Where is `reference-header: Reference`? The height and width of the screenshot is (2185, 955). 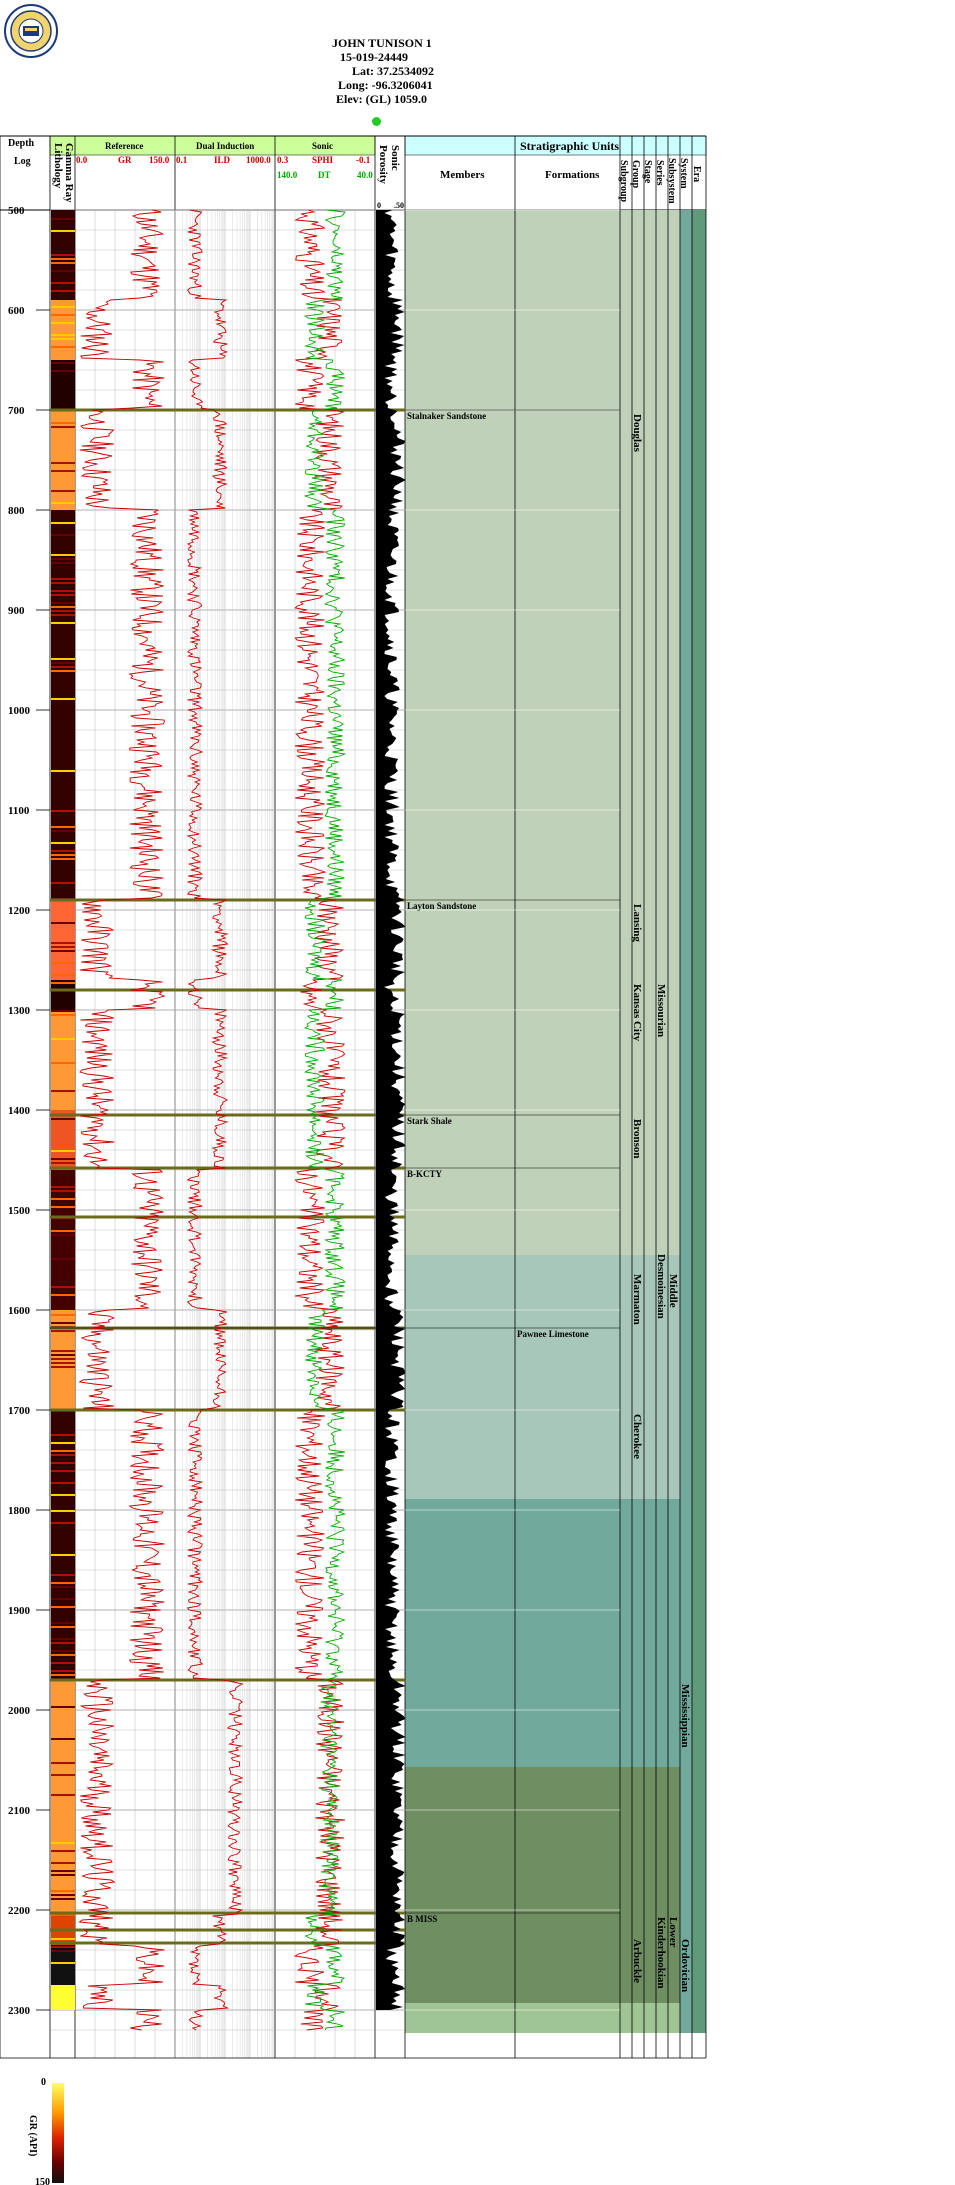 reference-header: Reference is located at coordinates (124, 146).